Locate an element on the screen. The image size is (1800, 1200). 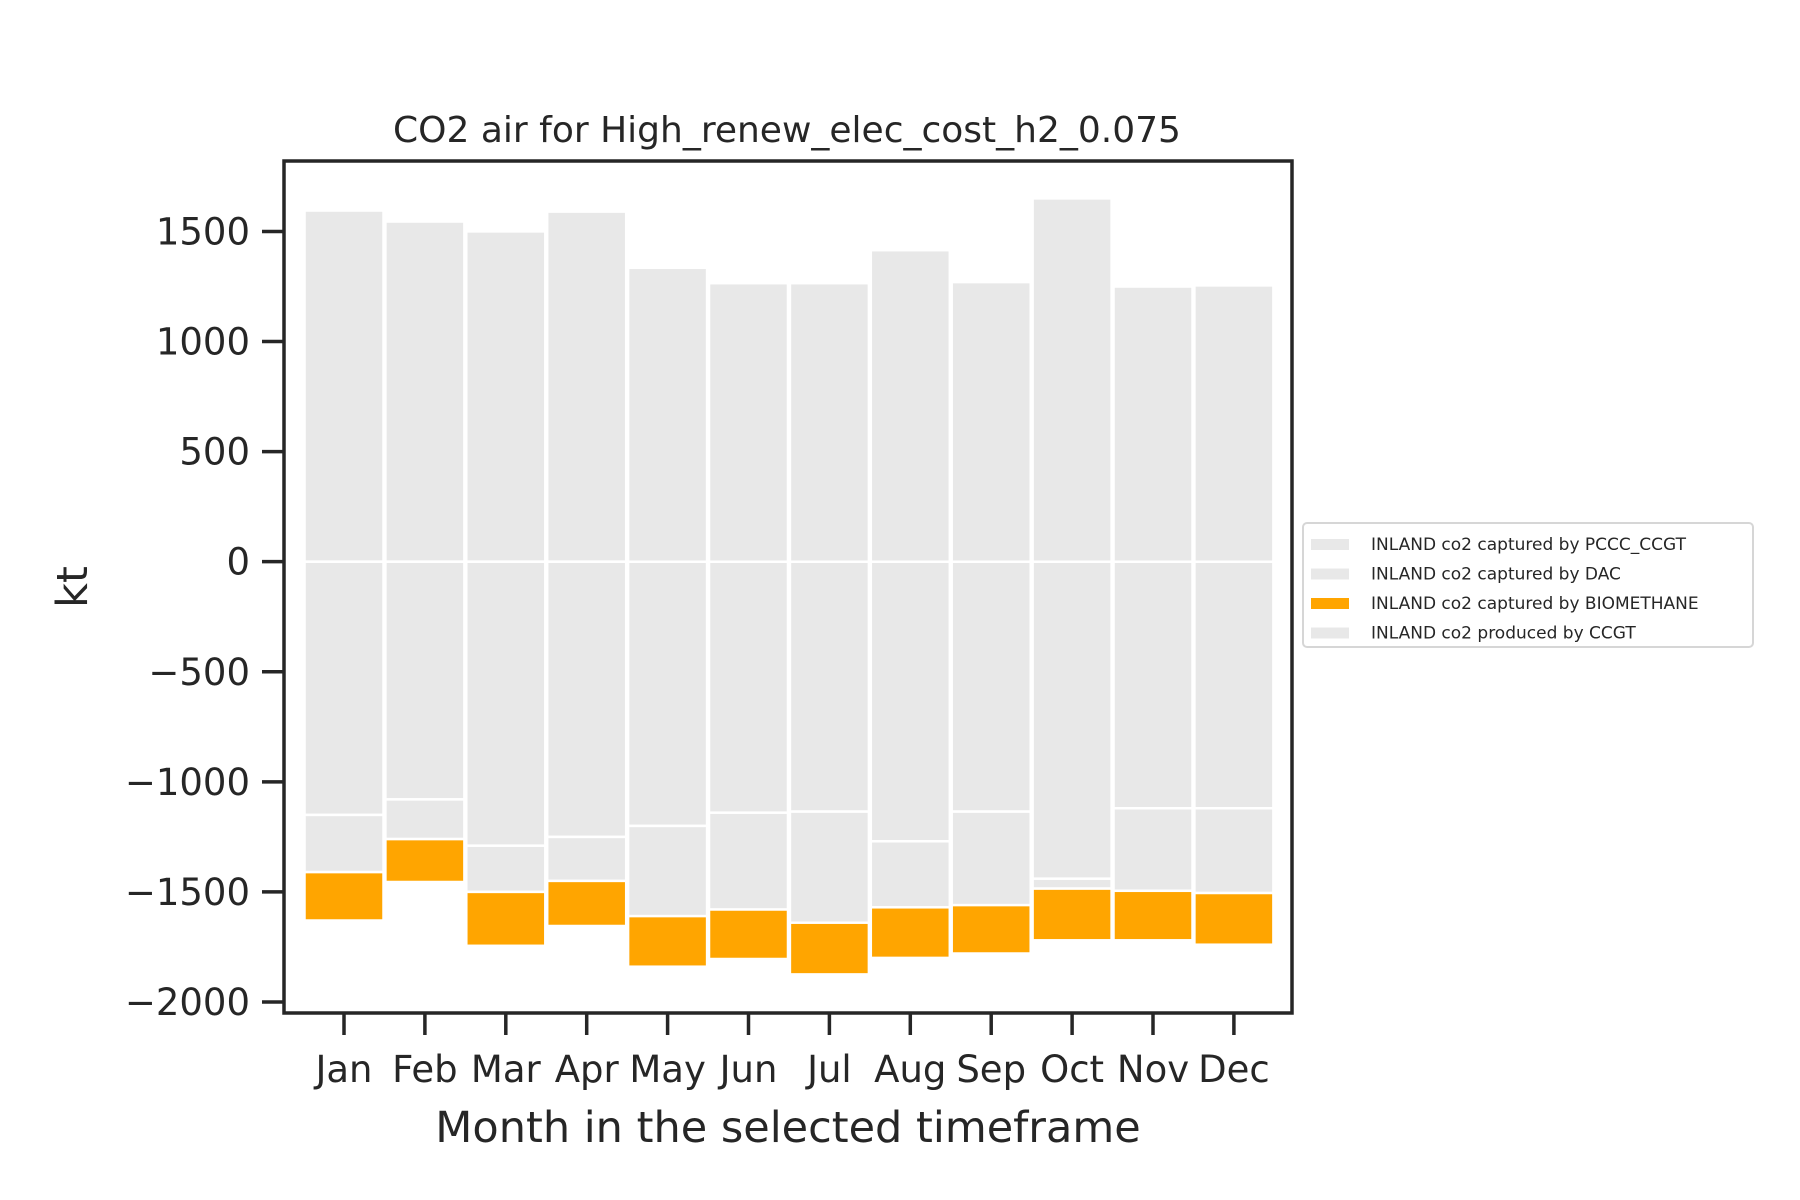
x-axis: Jan Feb Mar Apr May Jun Jul Aug Sep Oct Nov Dec is located at coordinates (791, 1052).